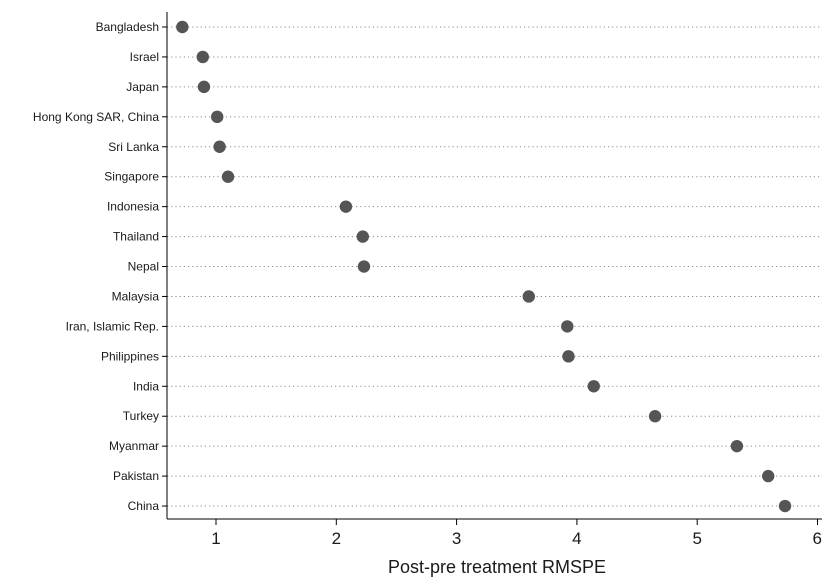 The height and width of the screenshot is (577, 822). Describe the element at coordinates (141, 416) in the screenshot. I see `y-tick-label: Turkey` at that location.